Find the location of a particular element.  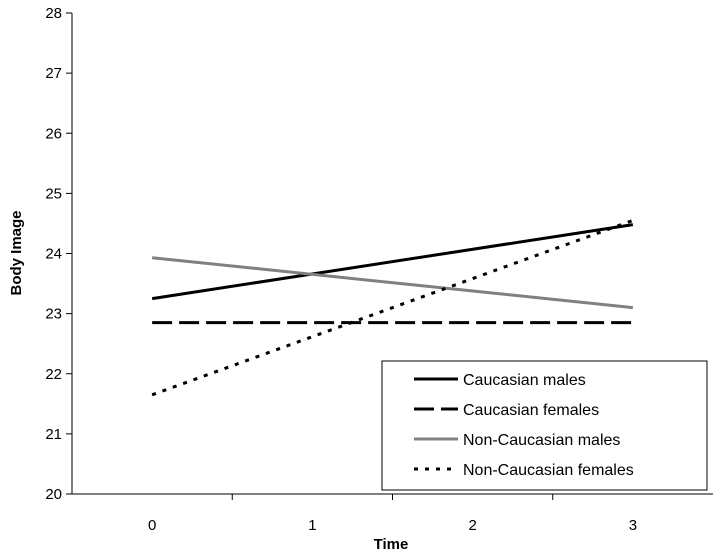

legend-label: Caucasian females is located at coordinates (531, 410).